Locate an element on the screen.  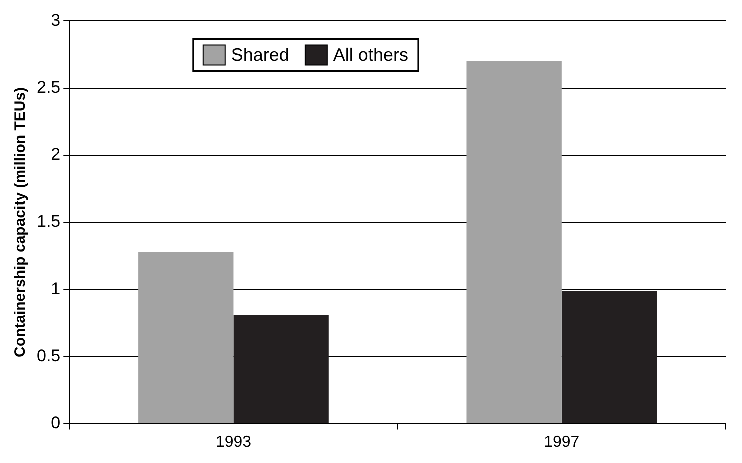
y-tick-label: 0 is located at coordinates (56, 422).